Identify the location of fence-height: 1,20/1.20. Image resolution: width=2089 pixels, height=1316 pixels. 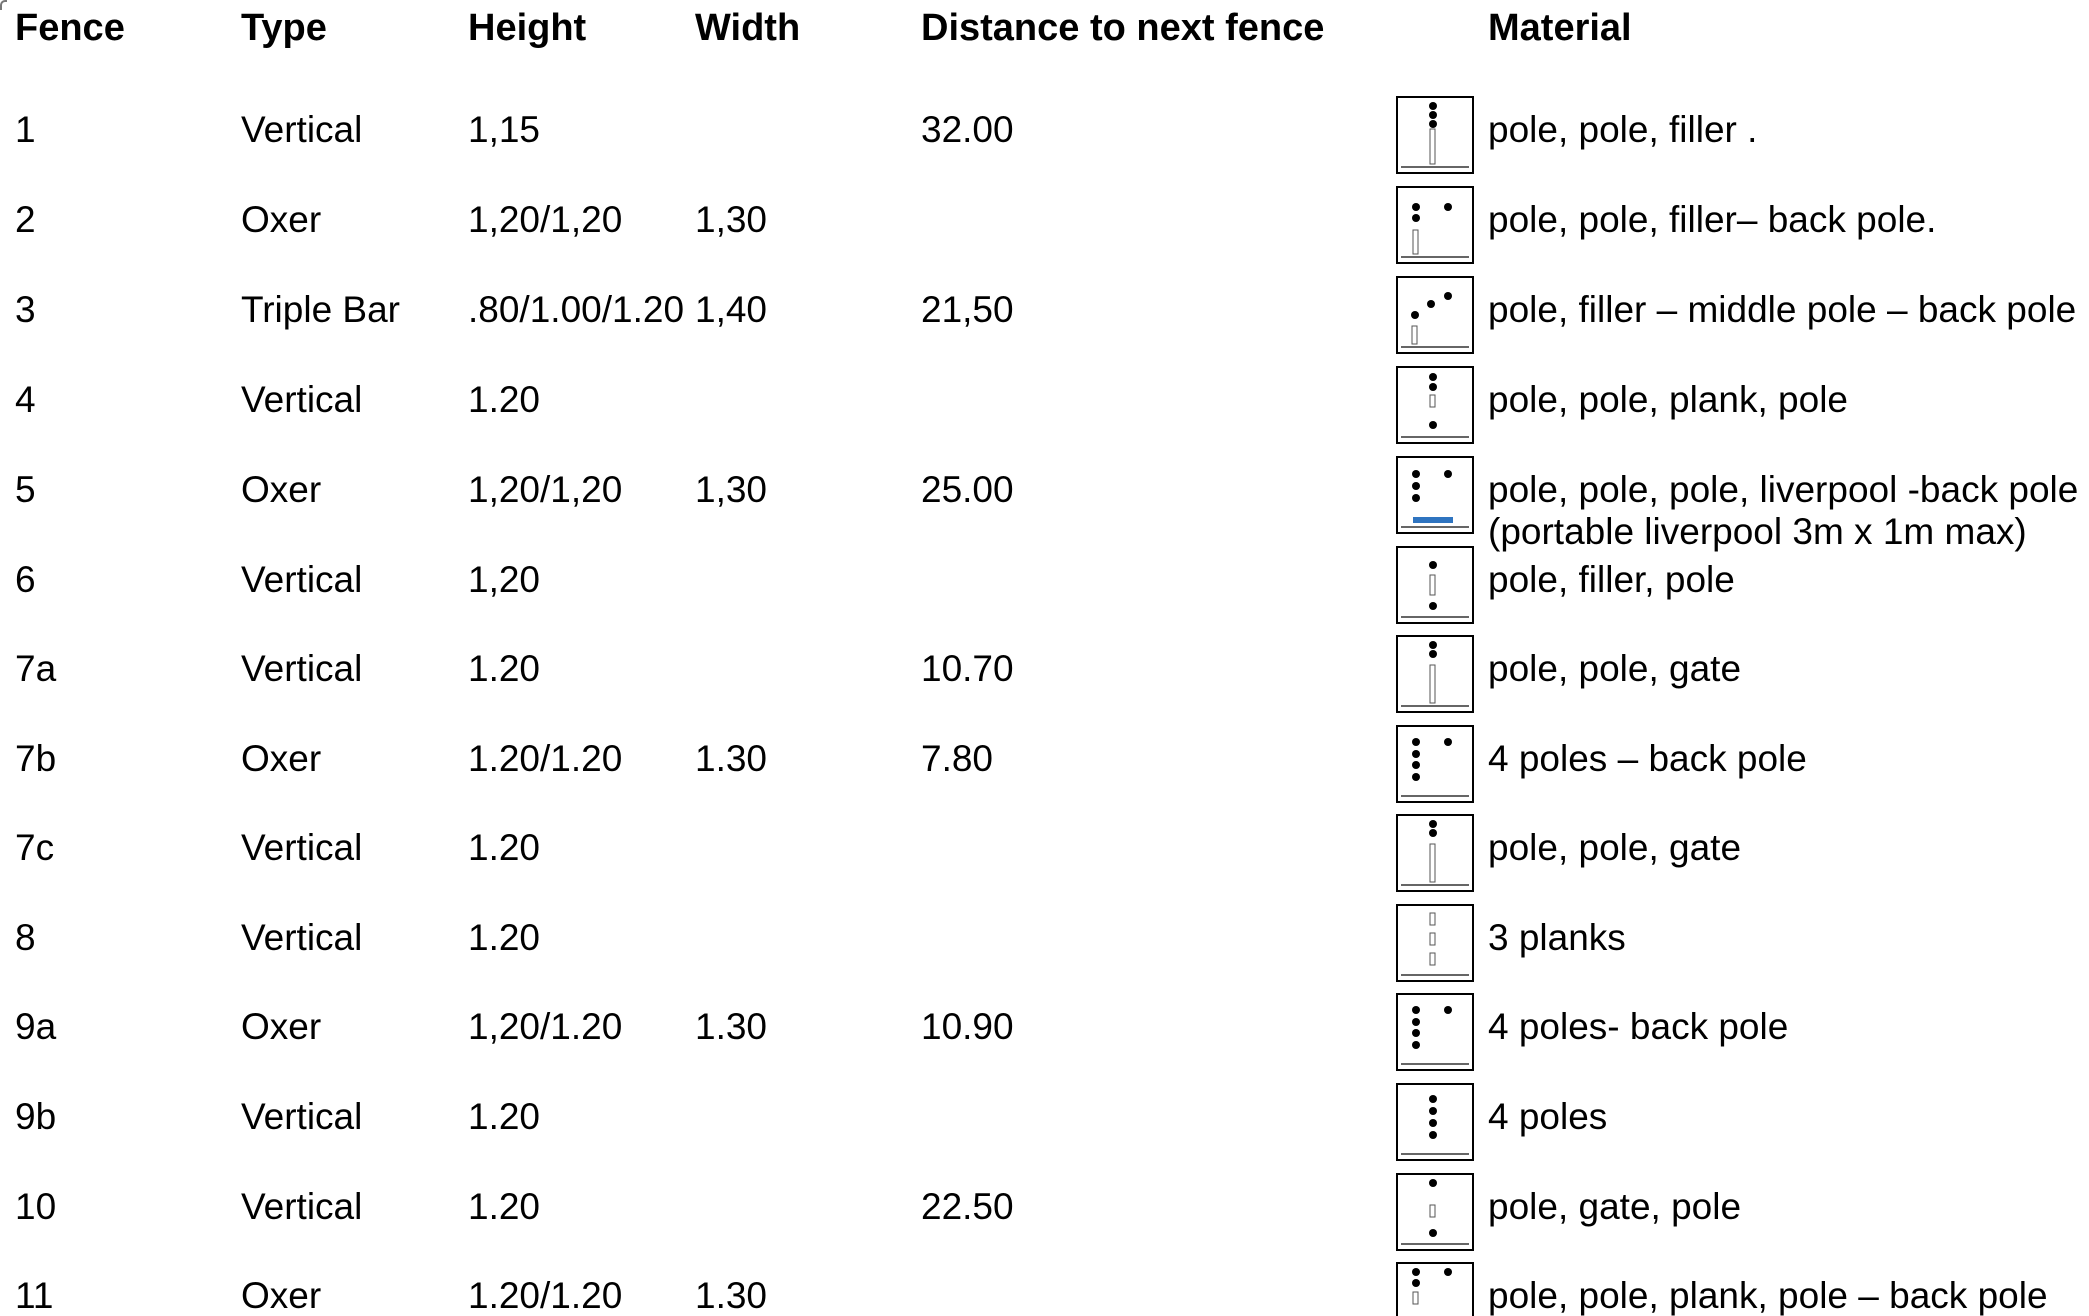
(545, 1026).